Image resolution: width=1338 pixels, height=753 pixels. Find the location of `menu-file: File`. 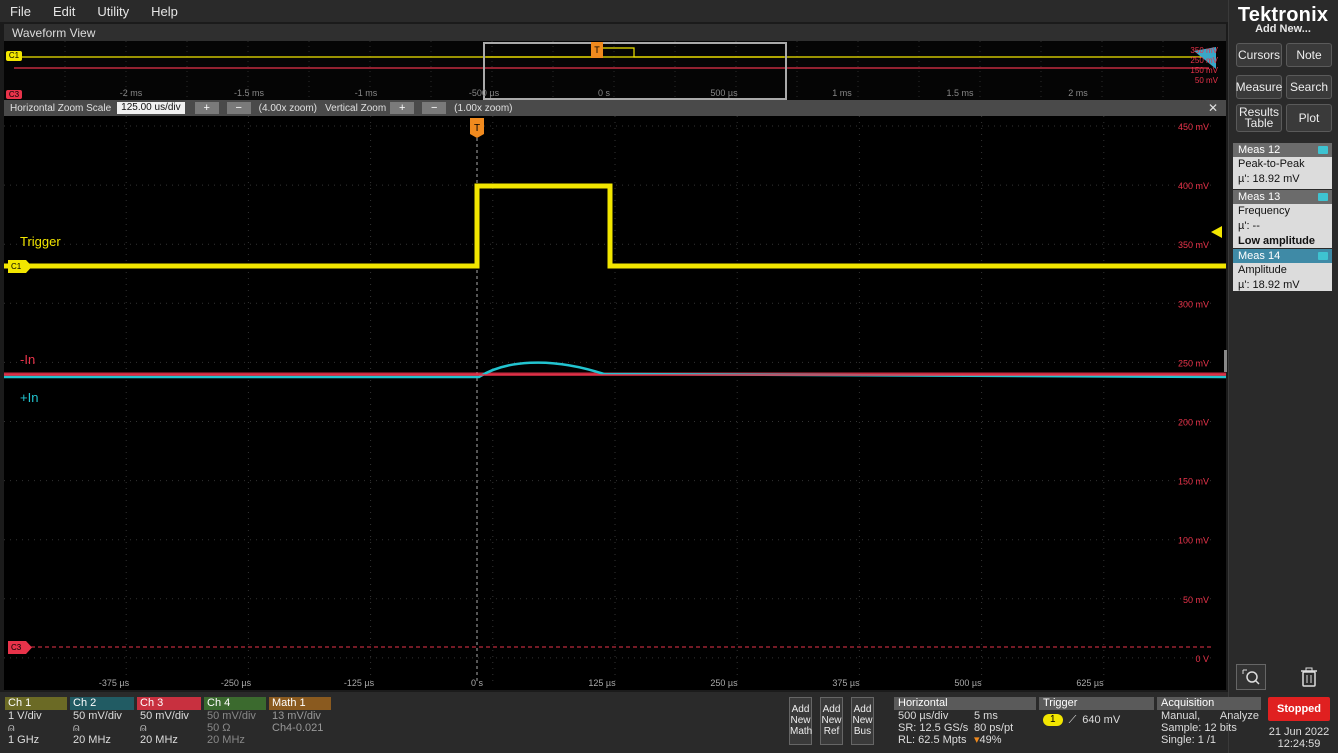

menu-file: File is located at coordinates (20, 11).